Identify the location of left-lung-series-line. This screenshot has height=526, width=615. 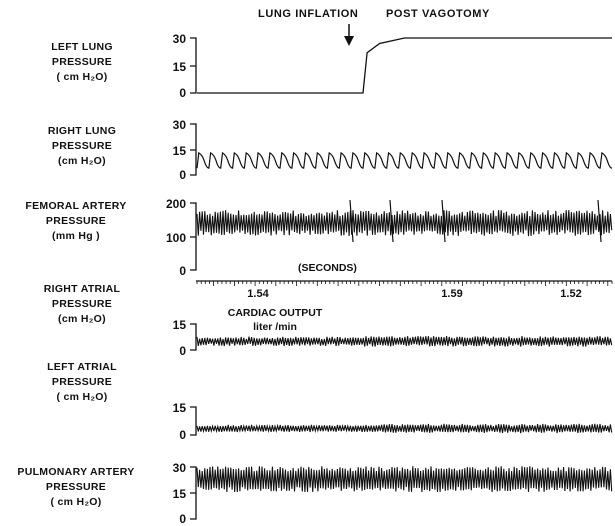
(404, 65).